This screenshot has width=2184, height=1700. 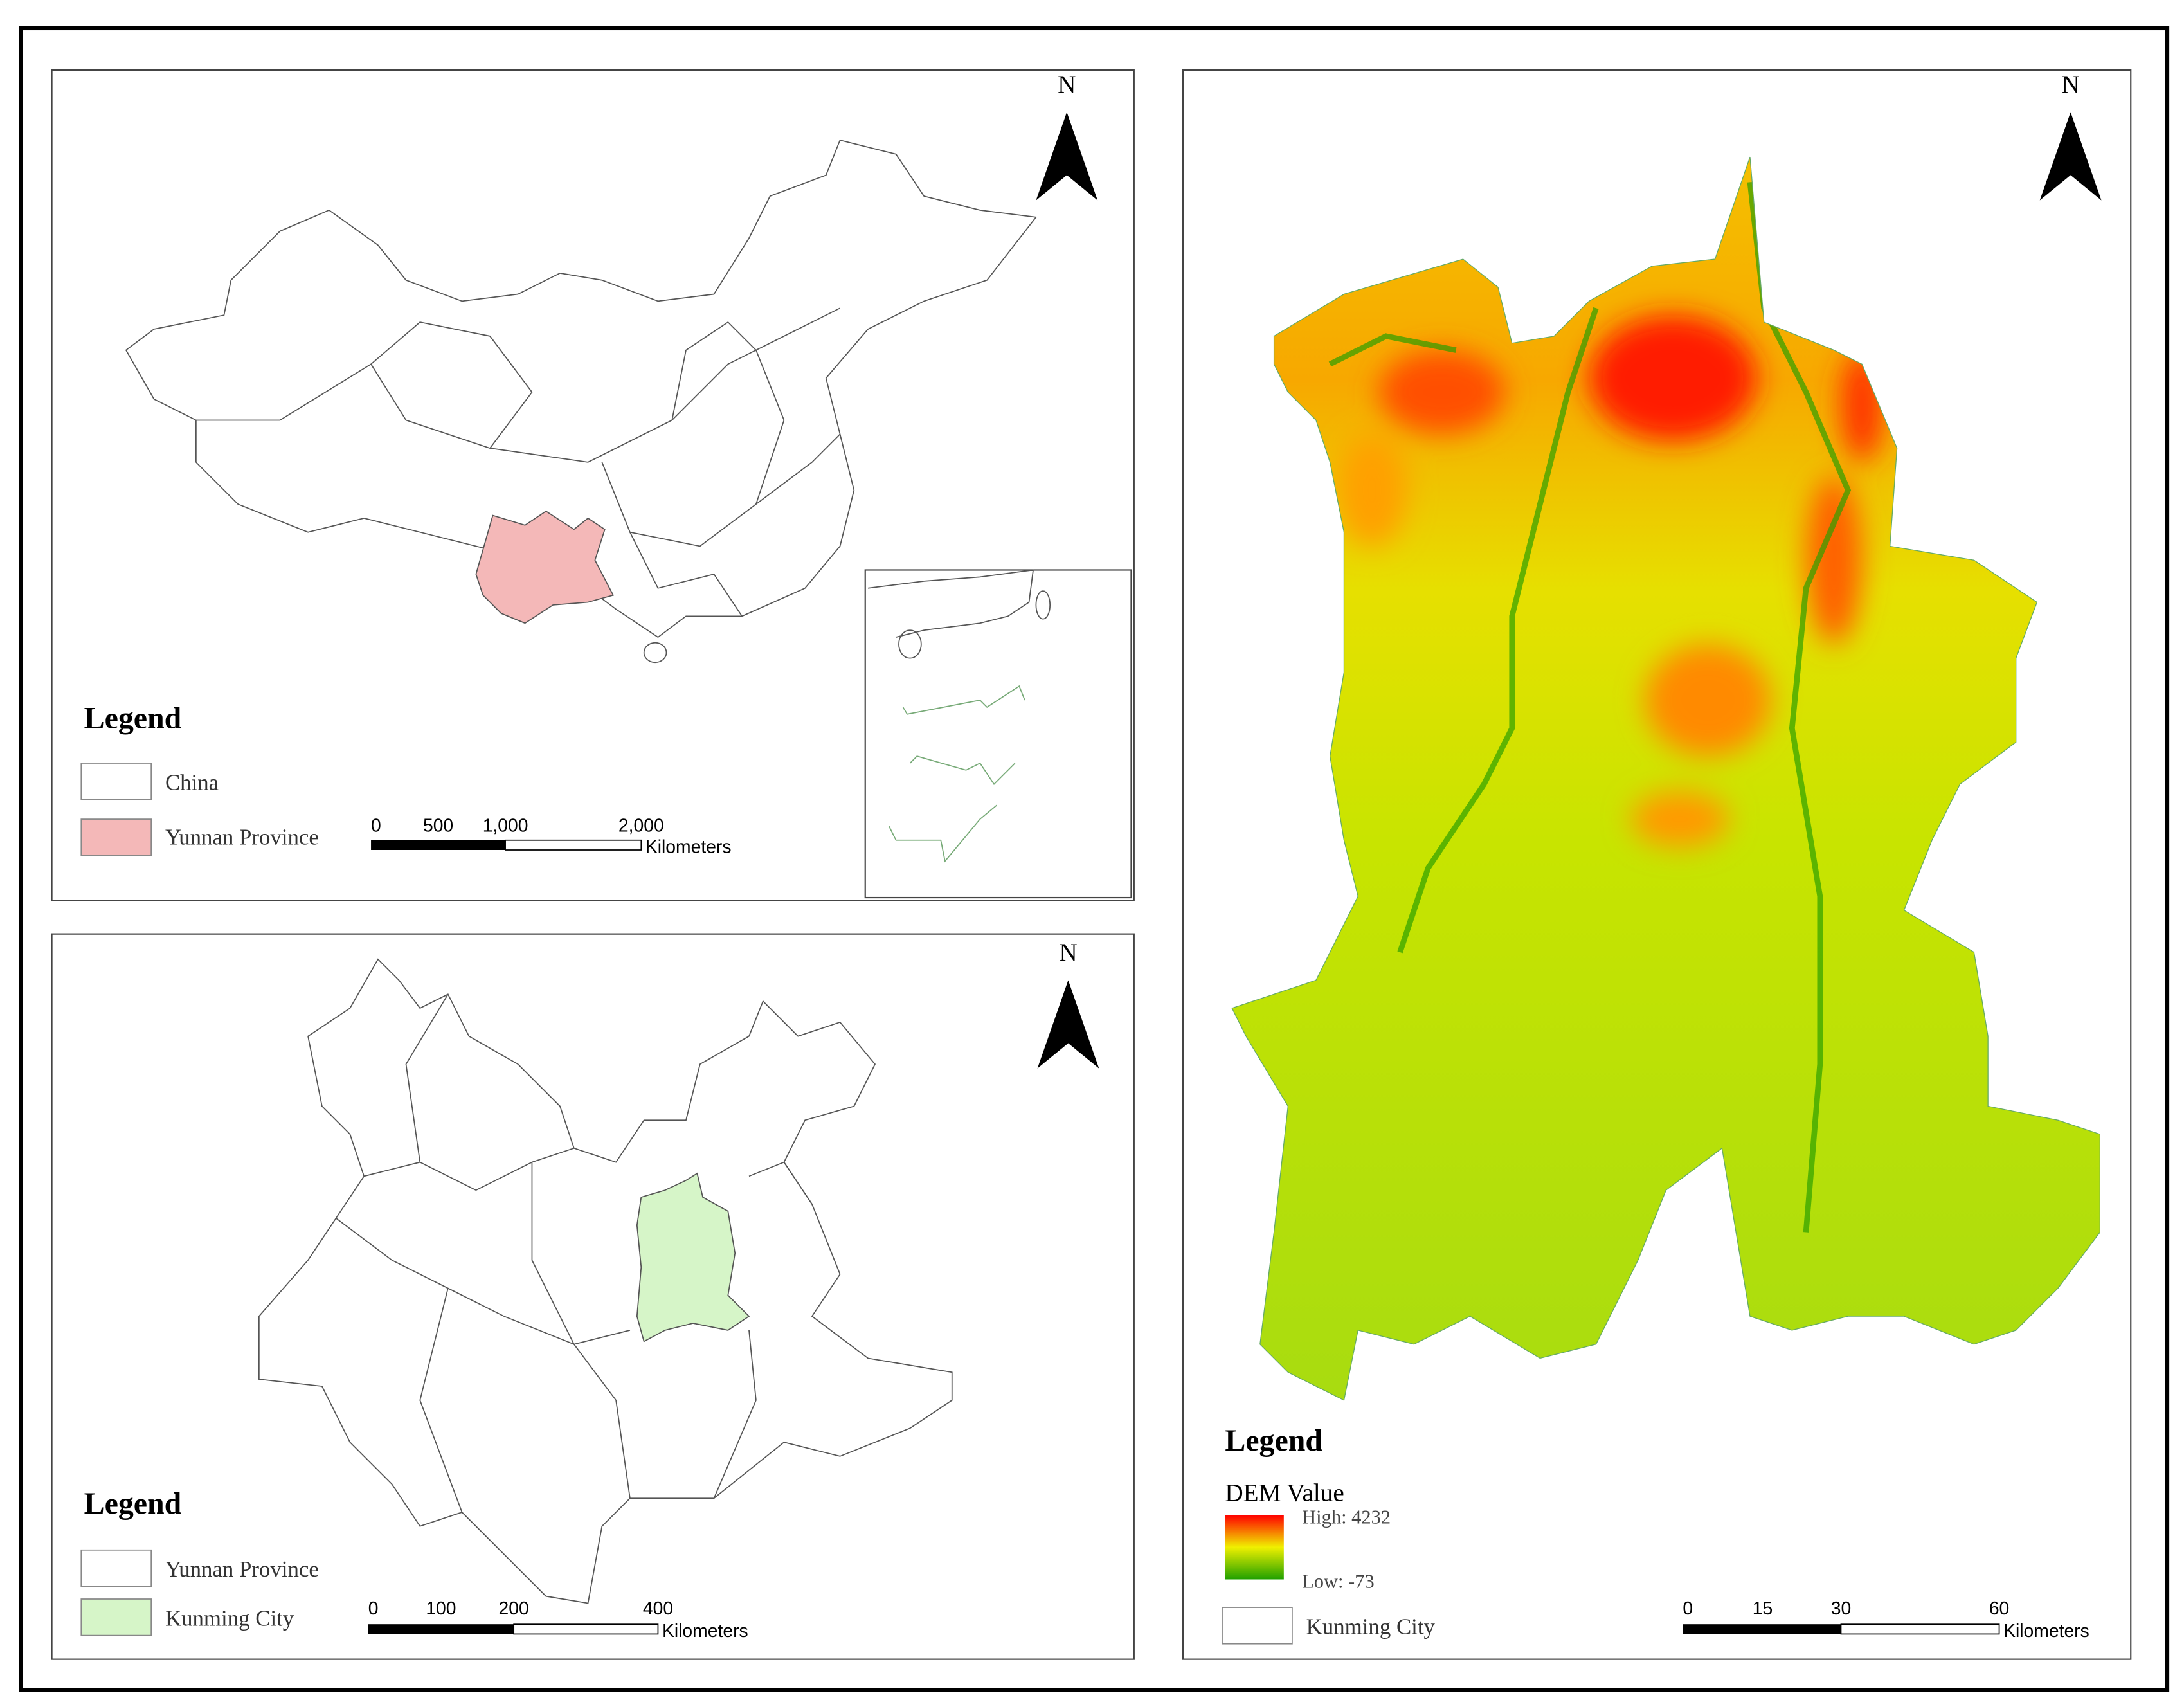 I want to click on scale-tick-label: 15, so click(x=1763, y=1608).